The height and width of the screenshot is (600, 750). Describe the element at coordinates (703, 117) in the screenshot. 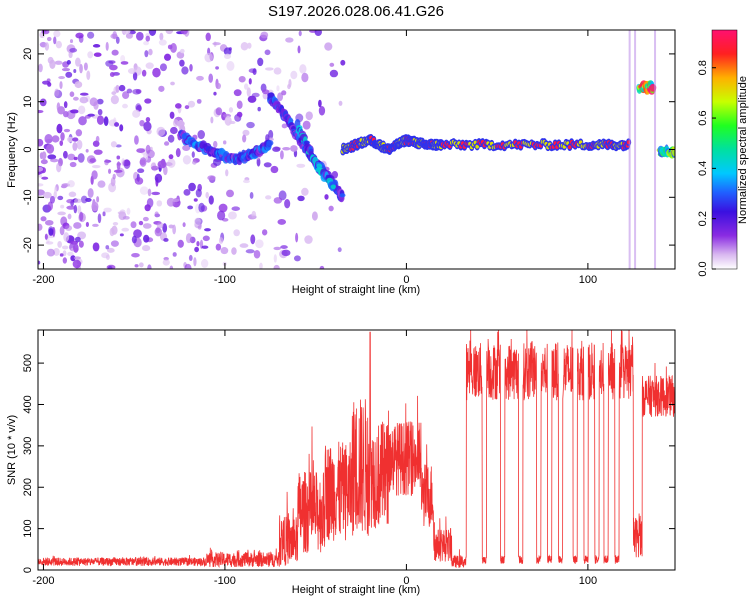

I see `colorbar-tick-label: 0.6` at that location.